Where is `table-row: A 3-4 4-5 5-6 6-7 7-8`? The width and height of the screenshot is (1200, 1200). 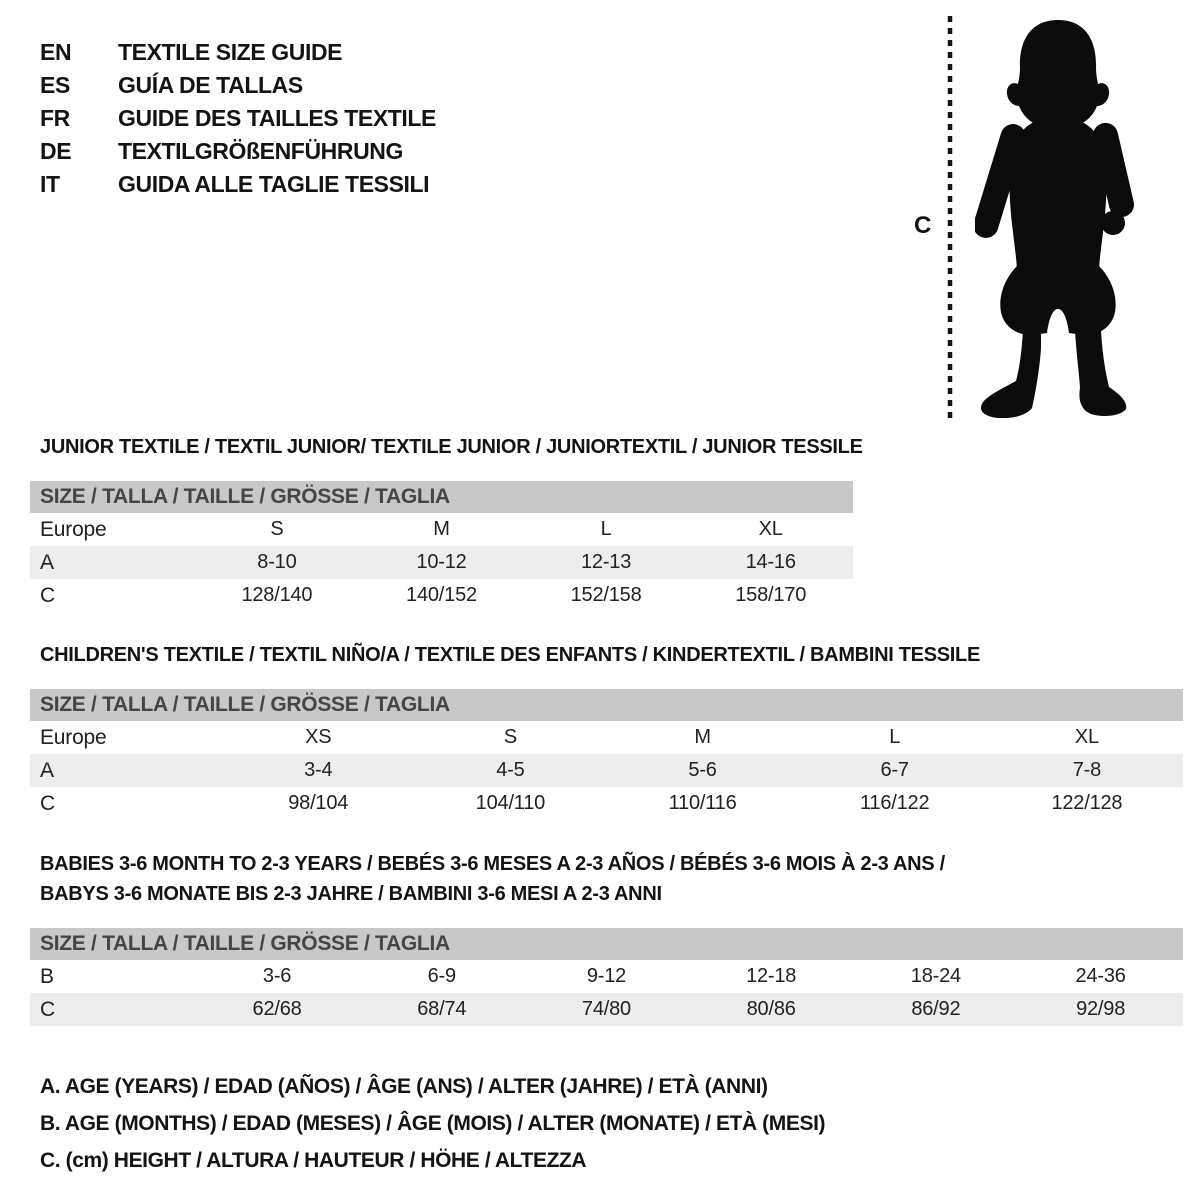
table-row: A 3-4 4-5 5-6 6-7 7-8 is located at coordinates (606, 770).